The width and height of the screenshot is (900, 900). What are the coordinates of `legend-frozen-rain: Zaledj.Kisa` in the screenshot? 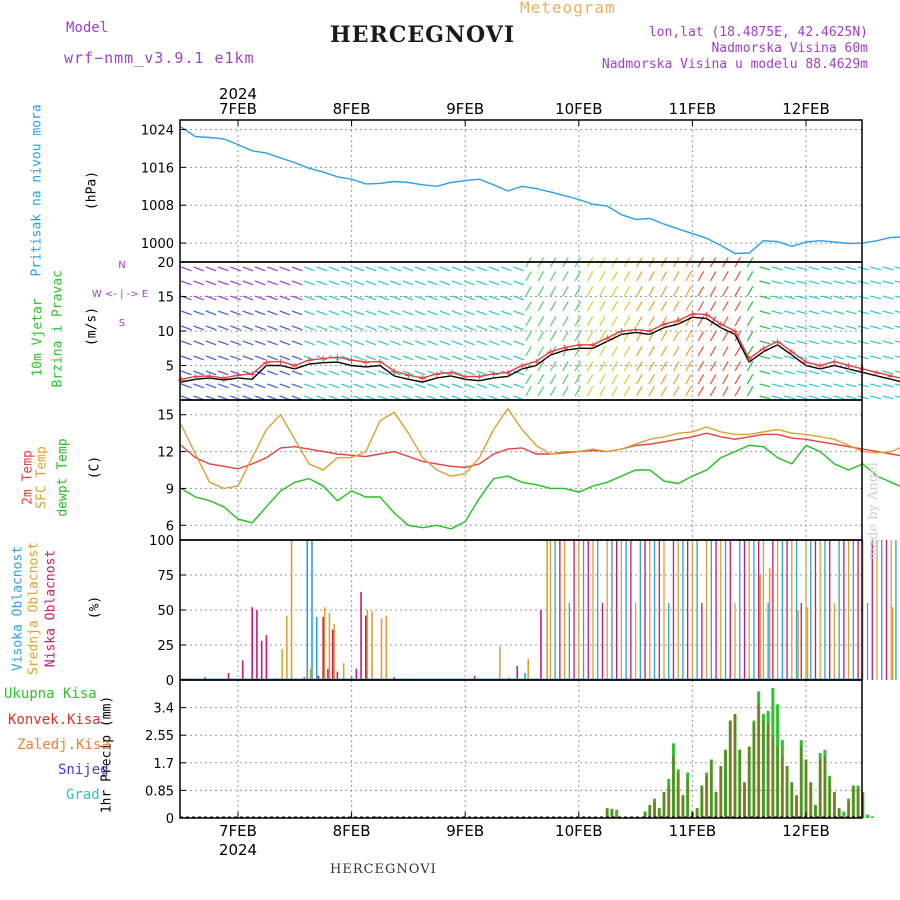 It's located at (63, 745).